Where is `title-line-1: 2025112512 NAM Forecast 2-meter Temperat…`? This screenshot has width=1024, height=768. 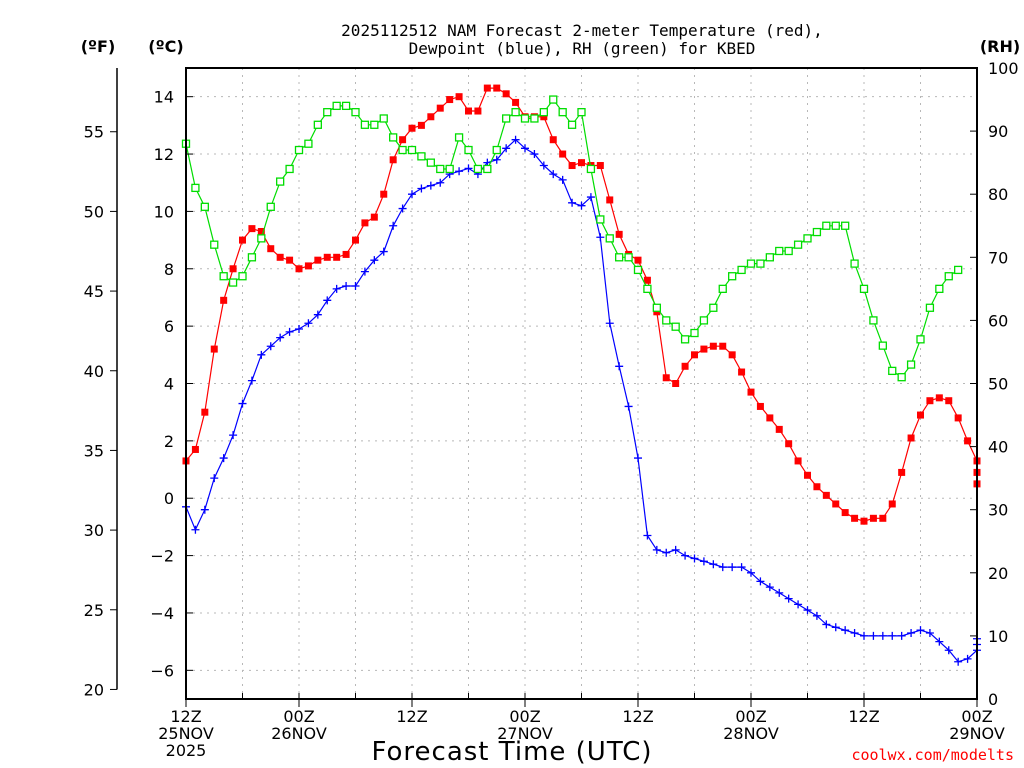
title-line-1: 2025112512 NAM Forecast 2-meter Temperat… is located at coordinates (582, 30).